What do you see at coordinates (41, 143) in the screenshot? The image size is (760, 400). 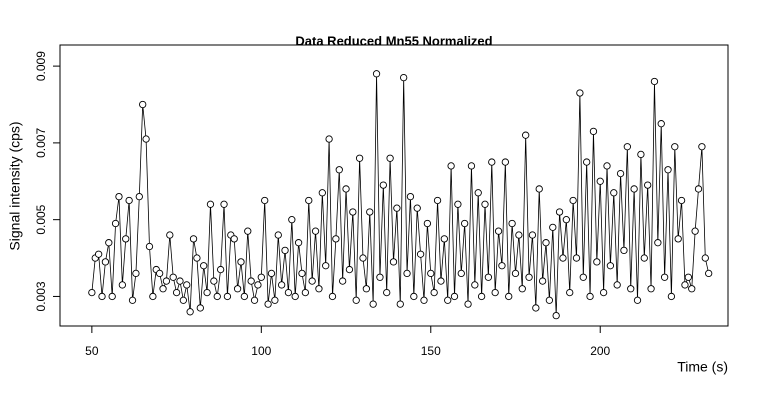 I see `y-tick-label: 0.007` at bounding box center [41, 143].